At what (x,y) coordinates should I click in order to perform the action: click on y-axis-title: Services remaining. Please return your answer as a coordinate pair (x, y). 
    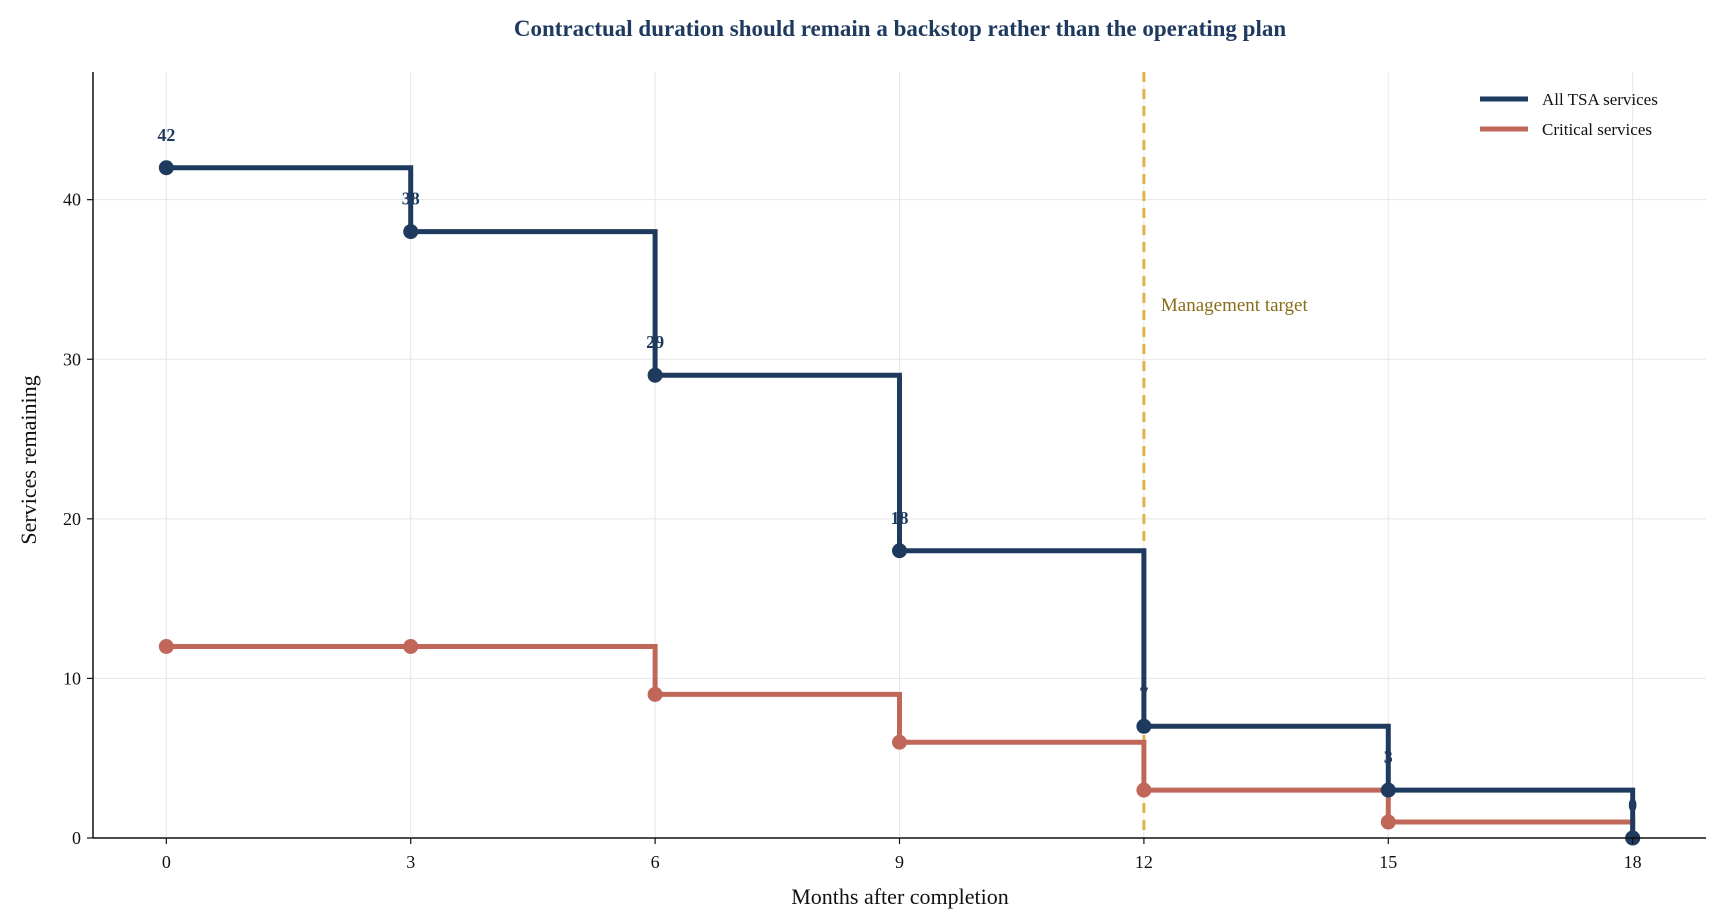
    Looking at the image, I should click on (28, 459).